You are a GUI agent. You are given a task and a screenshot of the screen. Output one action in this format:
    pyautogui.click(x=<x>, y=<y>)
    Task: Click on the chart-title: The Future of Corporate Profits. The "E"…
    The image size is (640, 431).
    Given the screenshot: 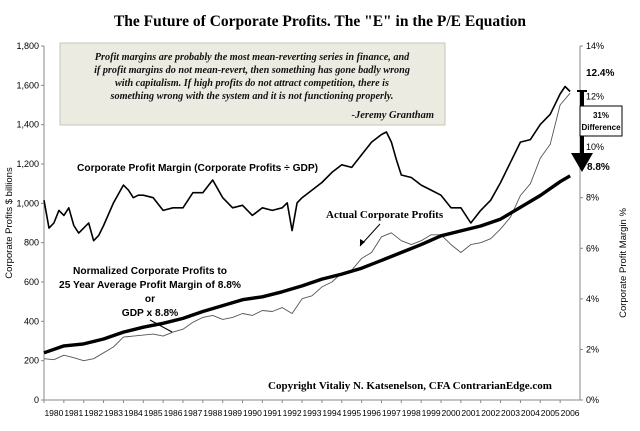 What is the action you would take?
    pyautogui.click(x=320, y=21)
    